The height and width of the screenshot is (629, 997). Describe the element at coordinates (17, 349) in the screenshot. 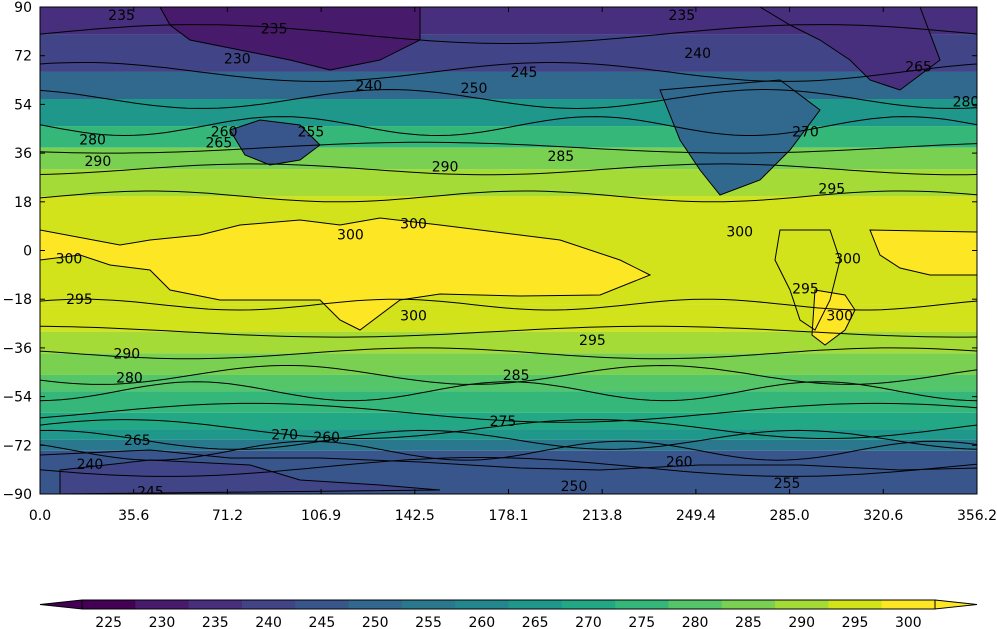

I see `y-tick-label: −36` at that location.